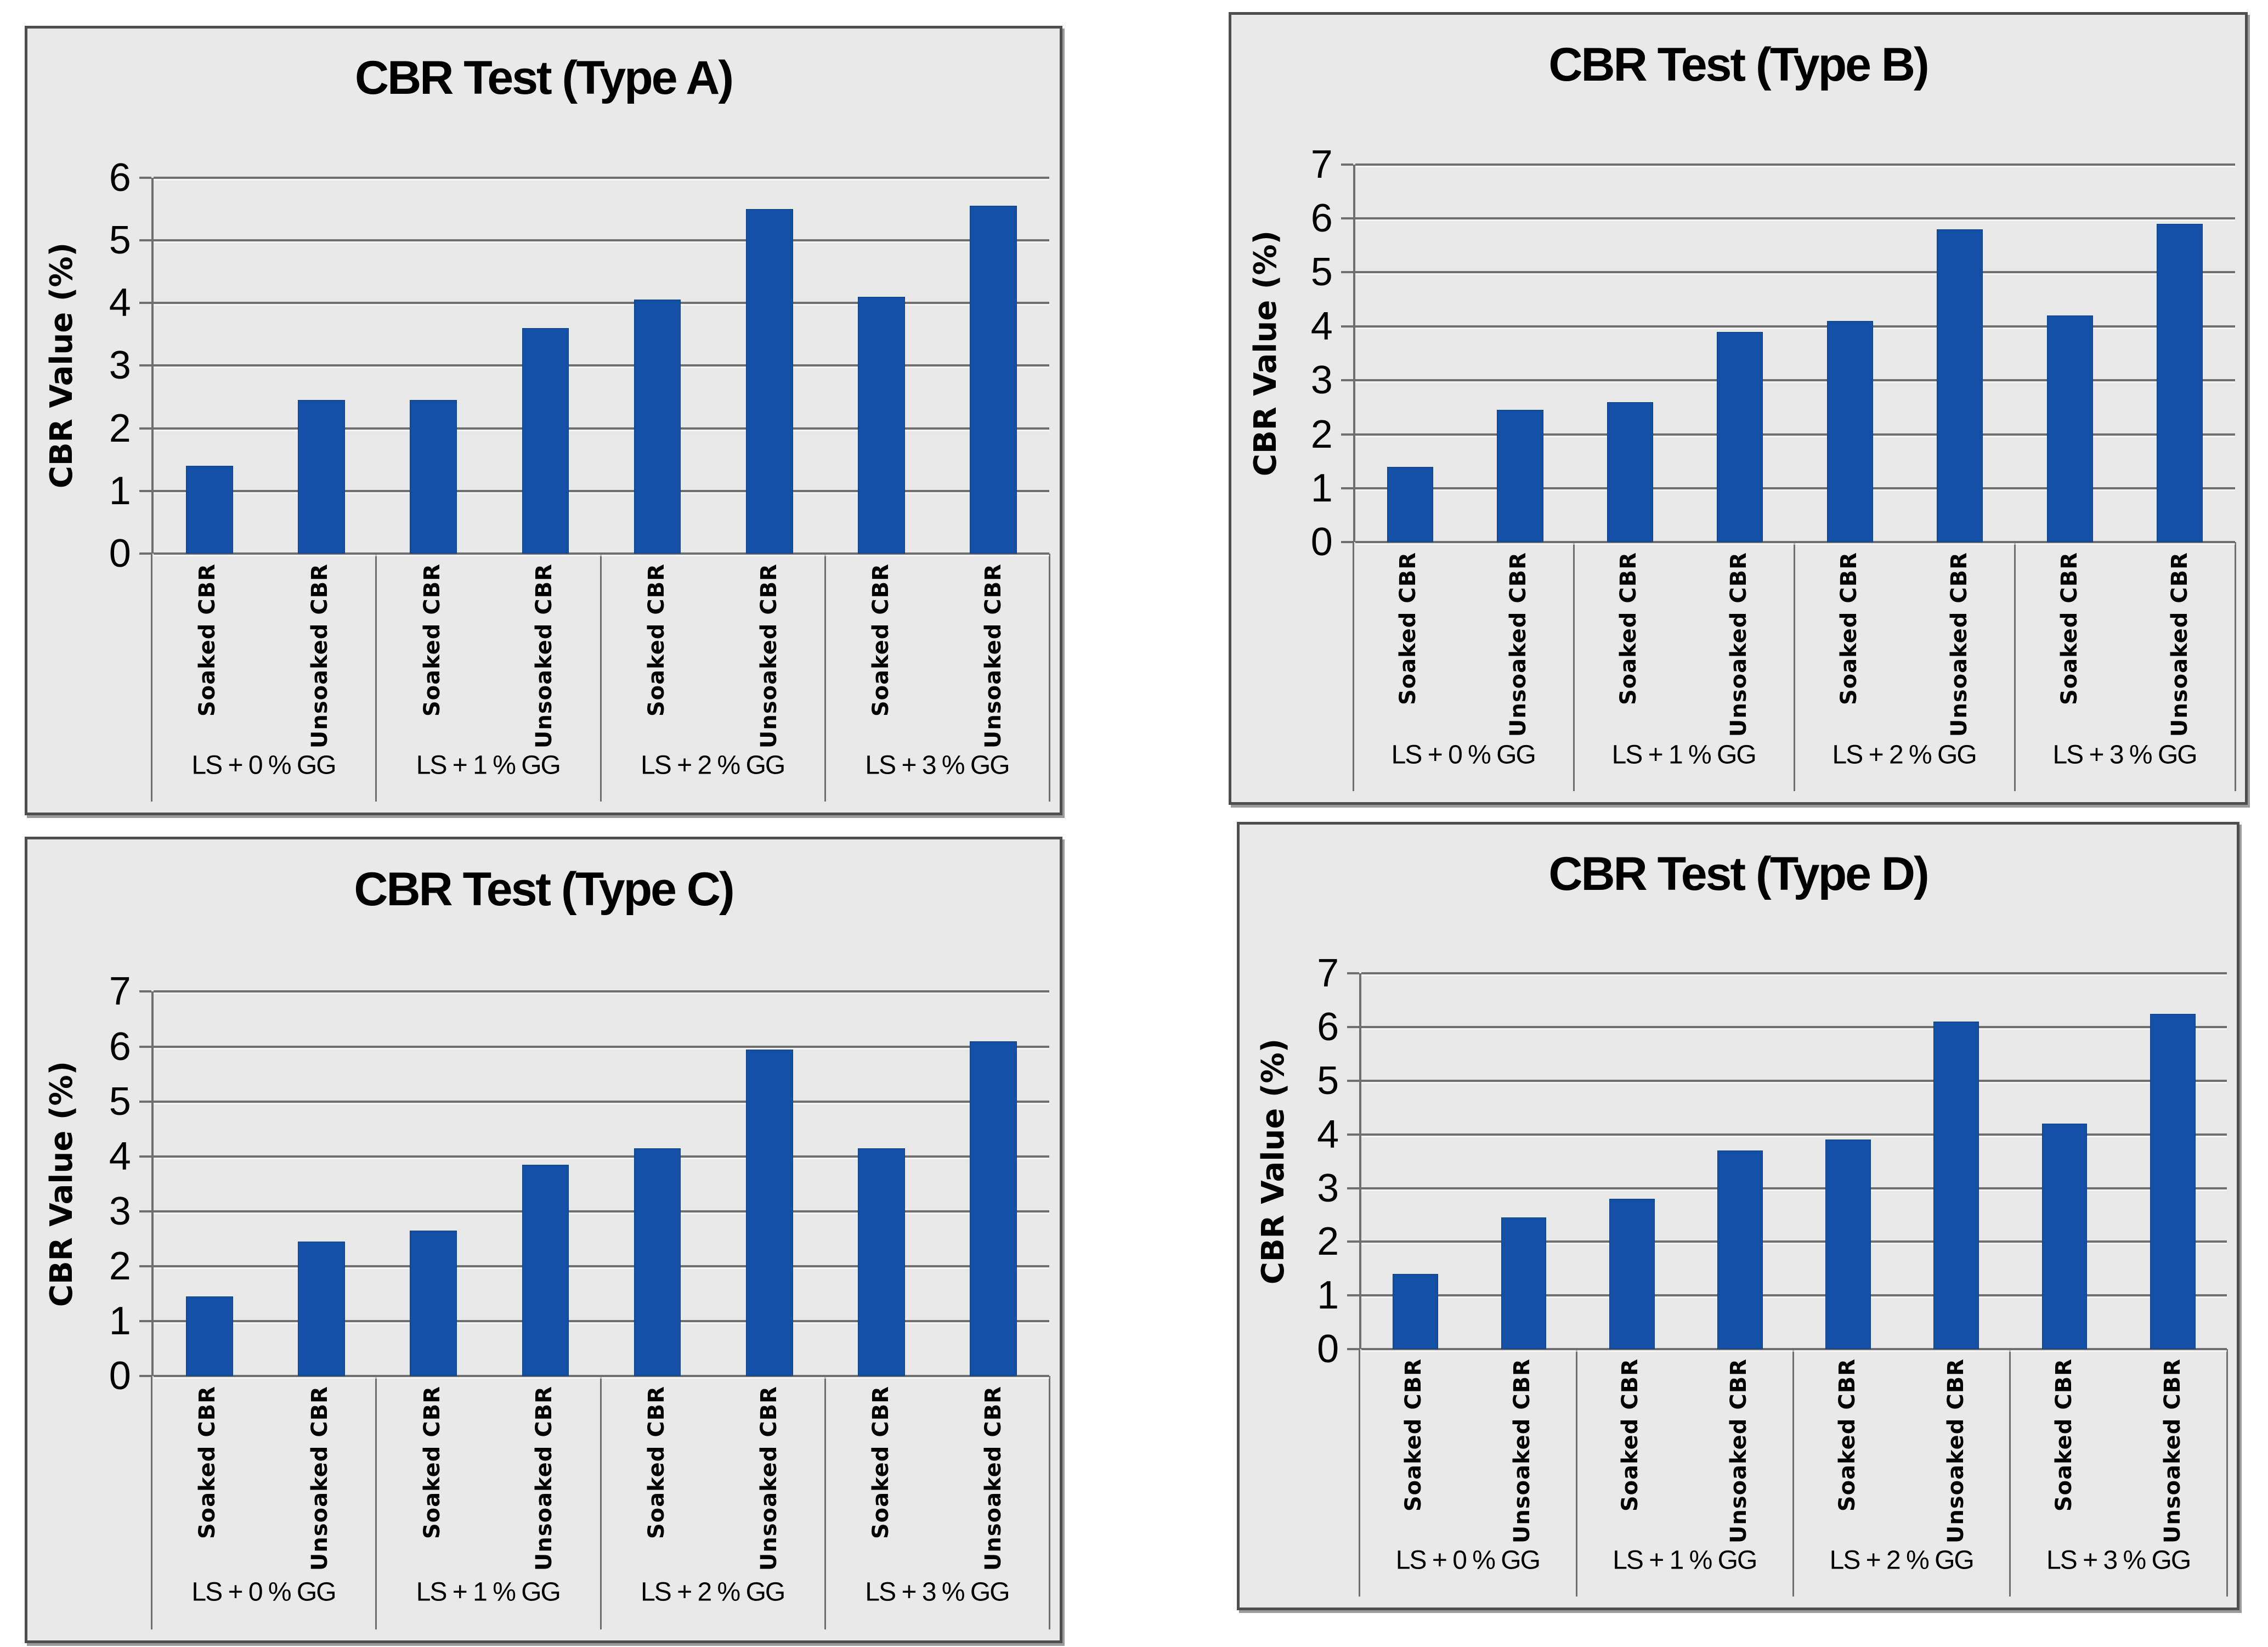 This screenshot has height=1647, width=2268. Describe the element at coordinates (1738, 64) in the screenshot. I see `chart-title: CBR Test (Type B)` at that location.